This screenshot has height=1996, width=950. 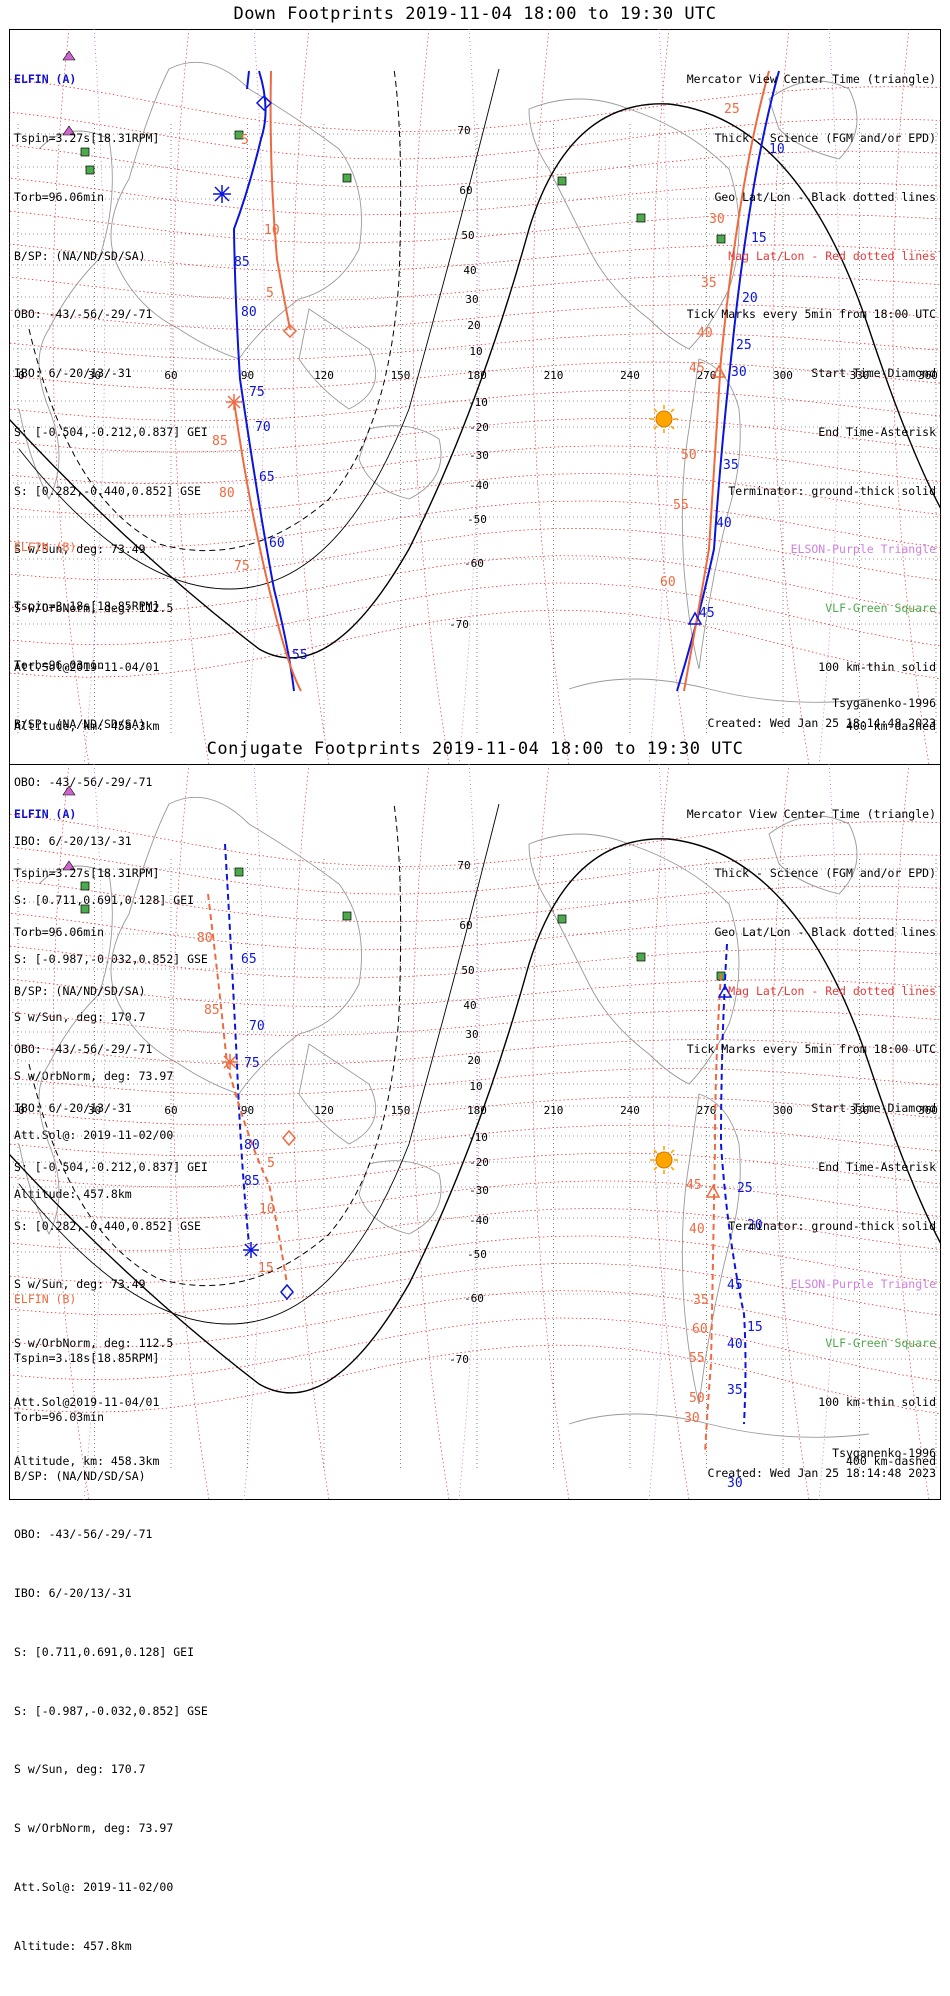 What do you see at coordinates (220, 441) in the screenshot?
I see `elfin-b-tick-label: 85` at bounding box center [220, 441].